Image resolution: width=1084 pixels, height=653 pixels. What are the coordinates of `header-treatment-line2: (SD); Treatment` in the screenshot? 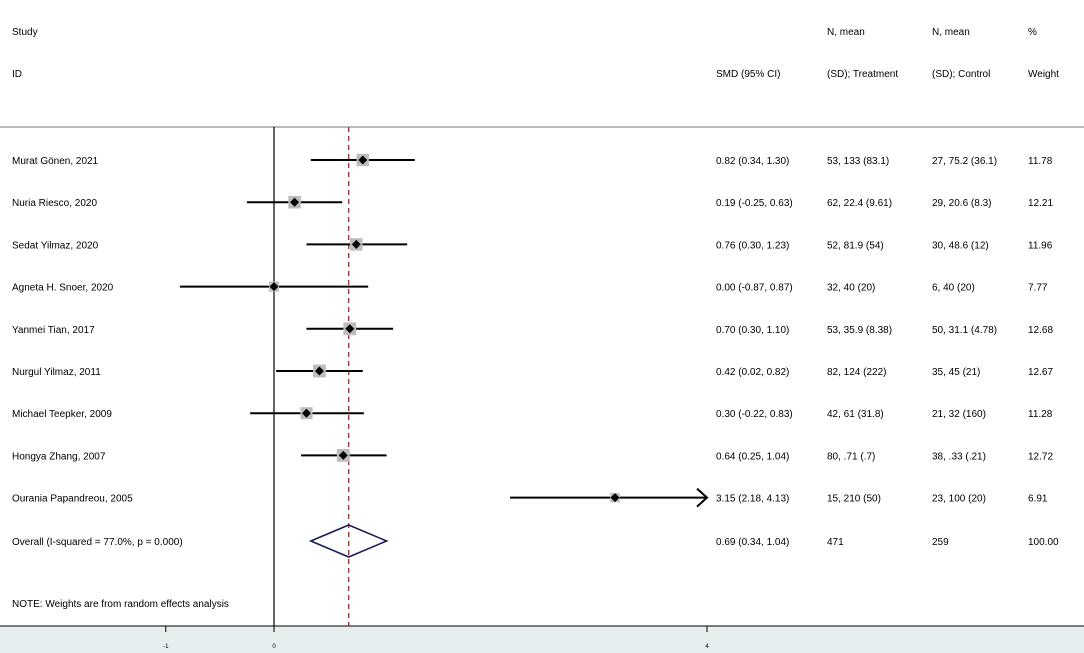 It's located at (863, 74).